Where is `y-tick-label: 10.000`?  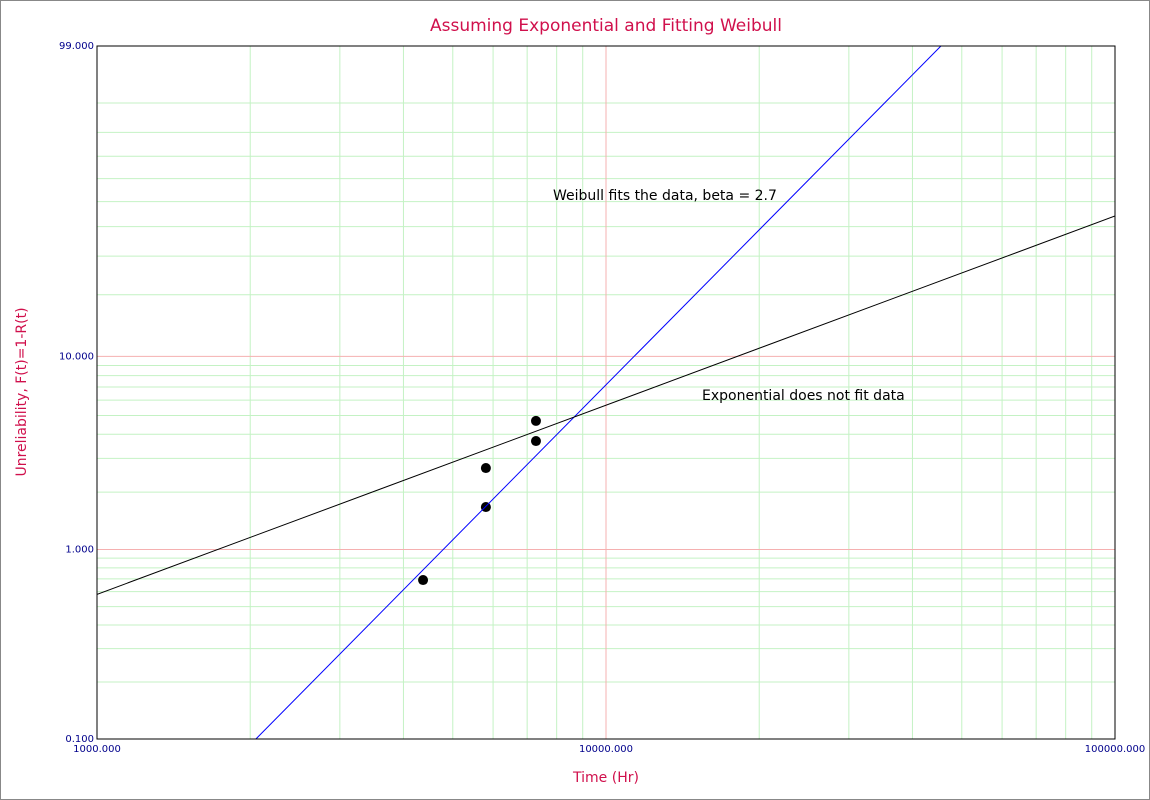 y-tick-label: 10.000 is located at coordinates (76, 356).